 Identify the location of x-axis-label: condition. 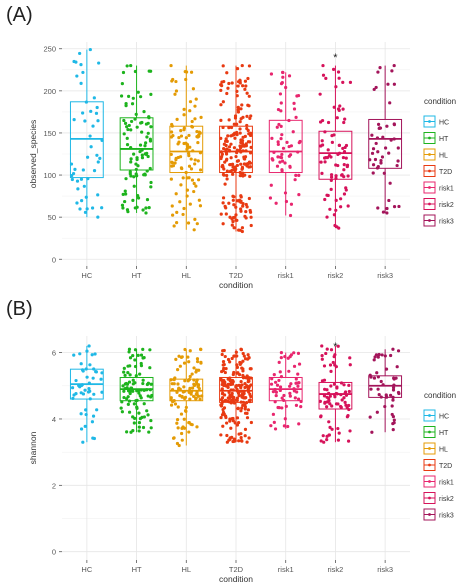
(236, 285).